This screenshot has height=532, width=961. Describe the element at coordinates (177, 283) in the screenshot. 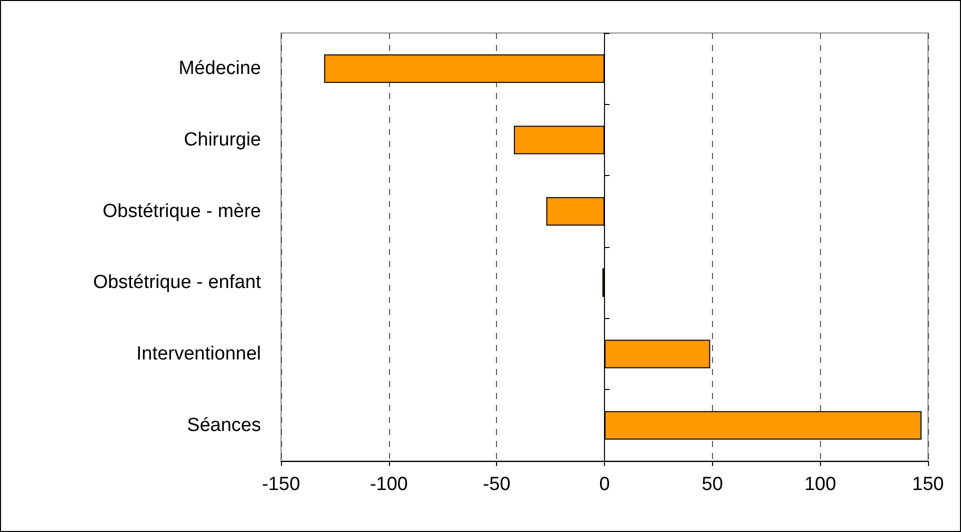

I see `y-tick-label: Obstétrique - enfant` at that location.